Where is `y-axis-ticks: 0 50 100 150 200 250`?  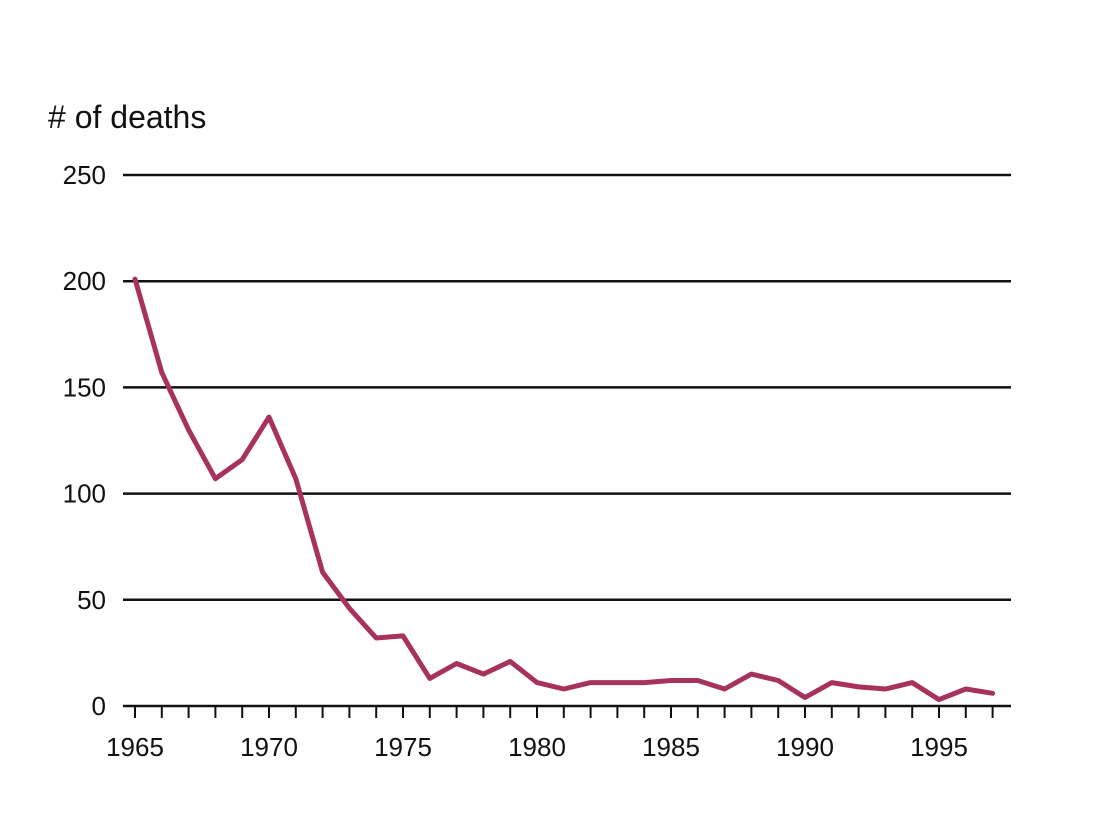 y-axis-ticks: 0 50 100 150 200 250 is located at coordinates (84, 440).